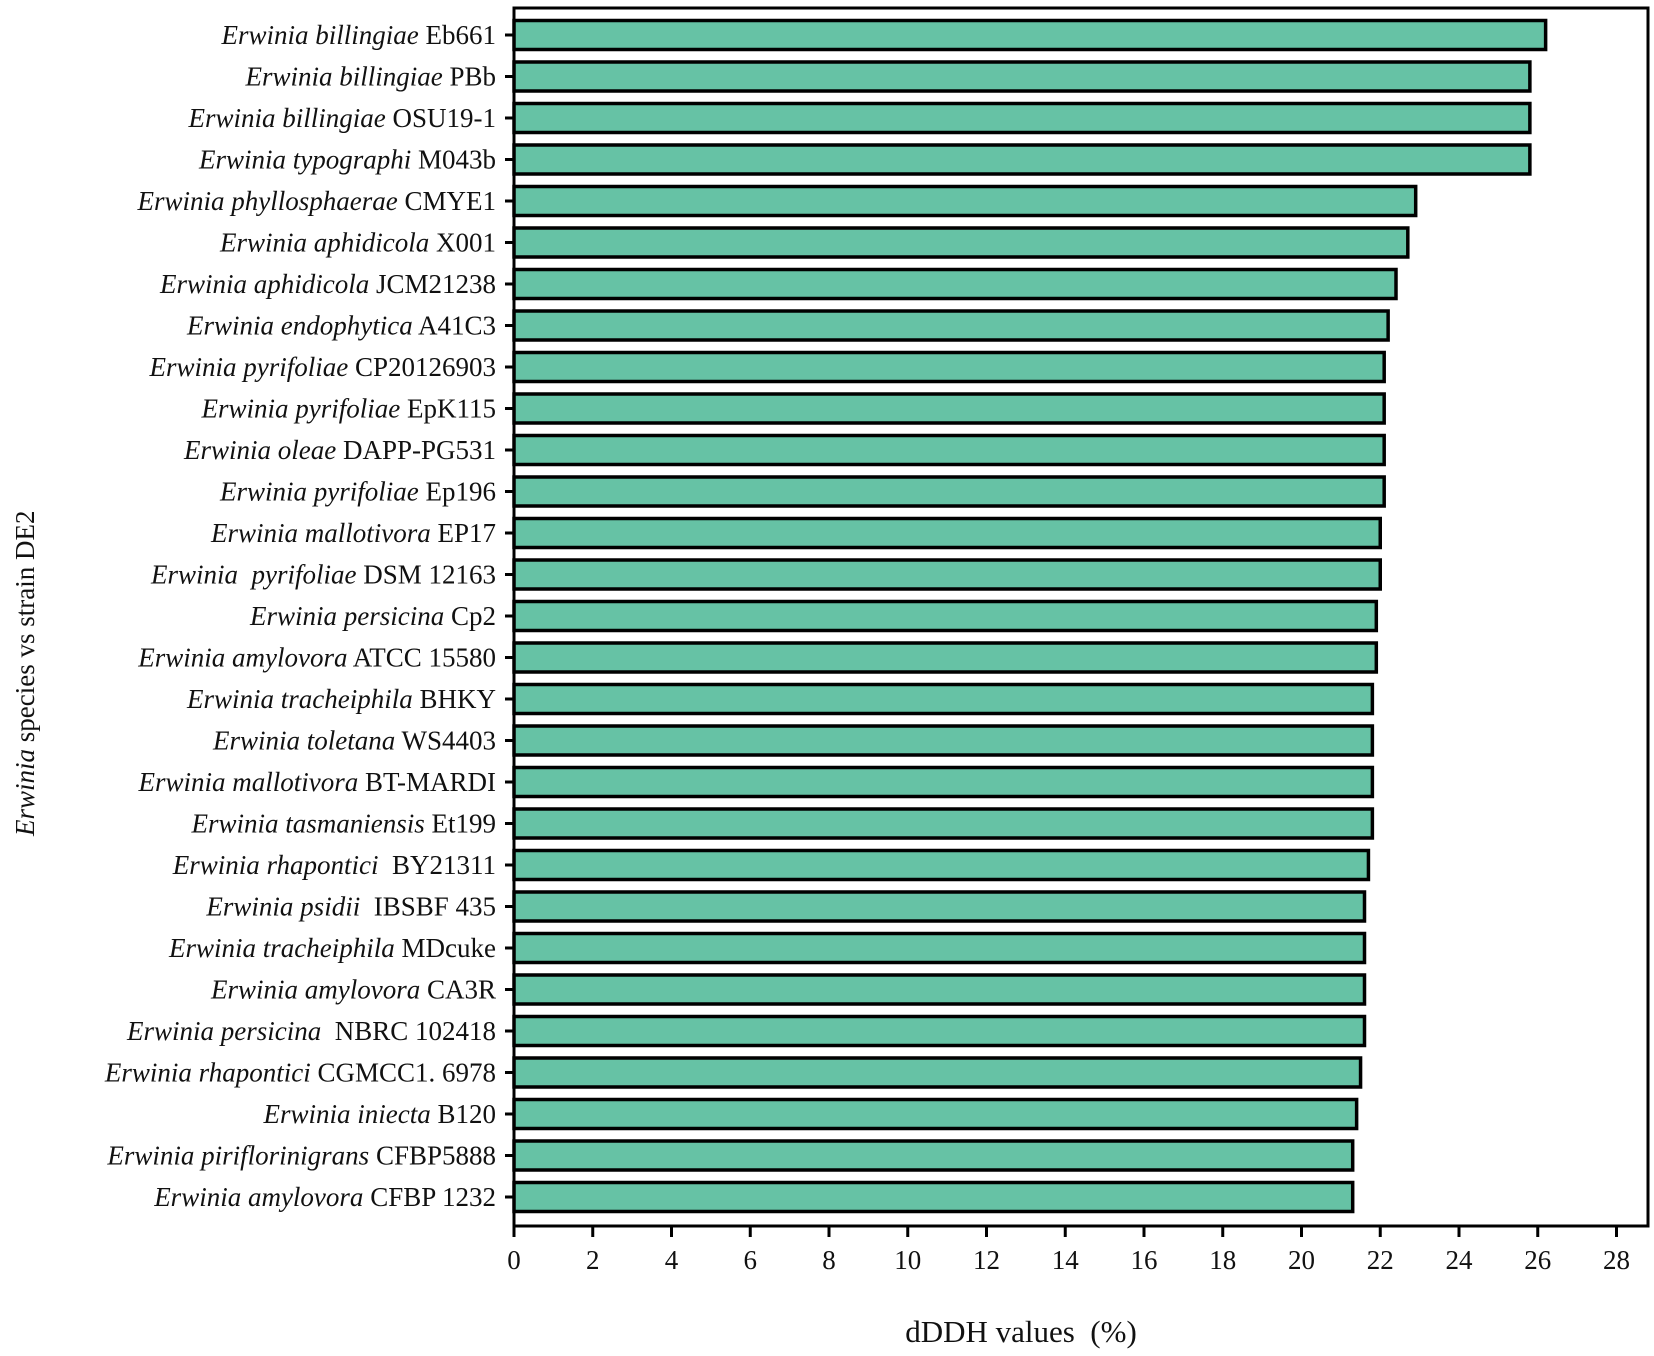  What do you see at coordinates (1537, 1260) in the screenshot?
I see `x-tick-label: 26` at bounding box center [1537, 1260].